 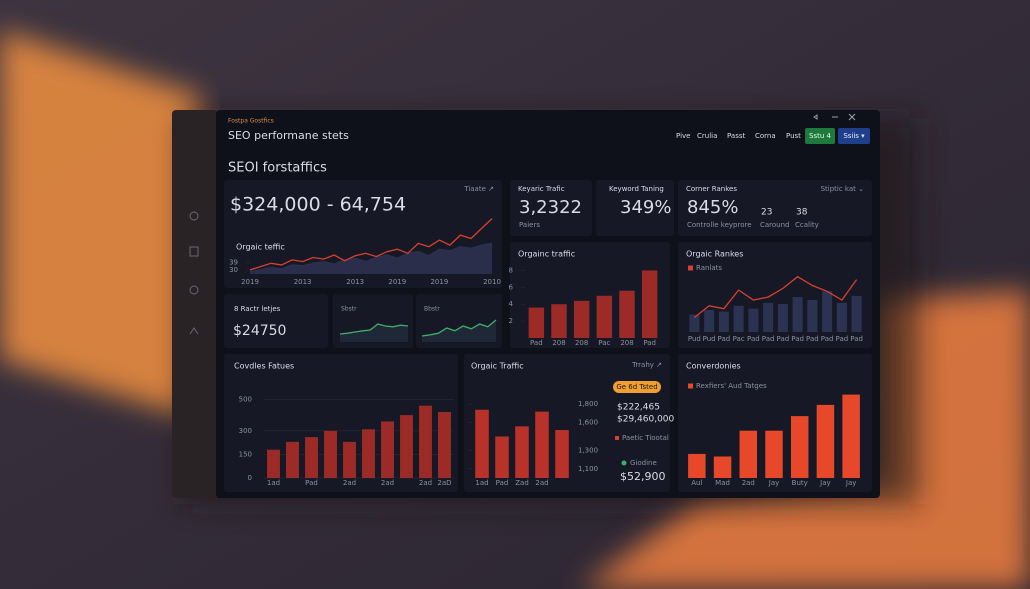 I want to click on x-tick-label: Pud, so click(x=694, y=339).